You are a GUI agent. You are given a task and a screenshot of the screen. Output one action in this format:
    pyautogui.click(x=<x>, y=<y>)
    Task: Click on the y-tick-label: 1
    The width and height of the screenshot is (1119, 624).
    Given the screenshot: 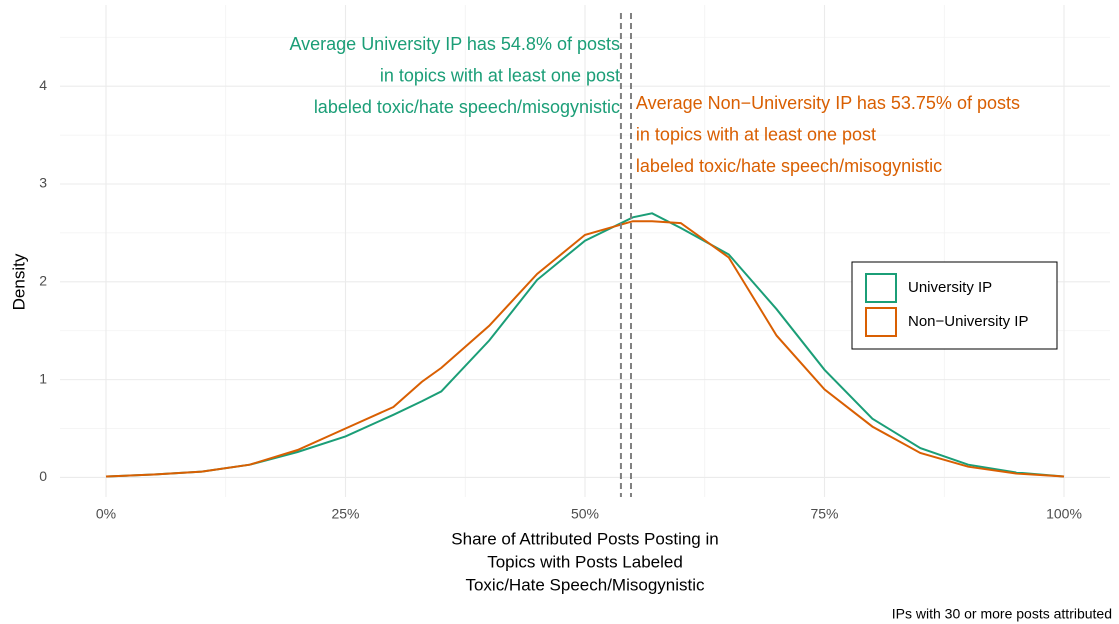 What is the action you would take?
    pyautogui.click(x=43, y=378)
    